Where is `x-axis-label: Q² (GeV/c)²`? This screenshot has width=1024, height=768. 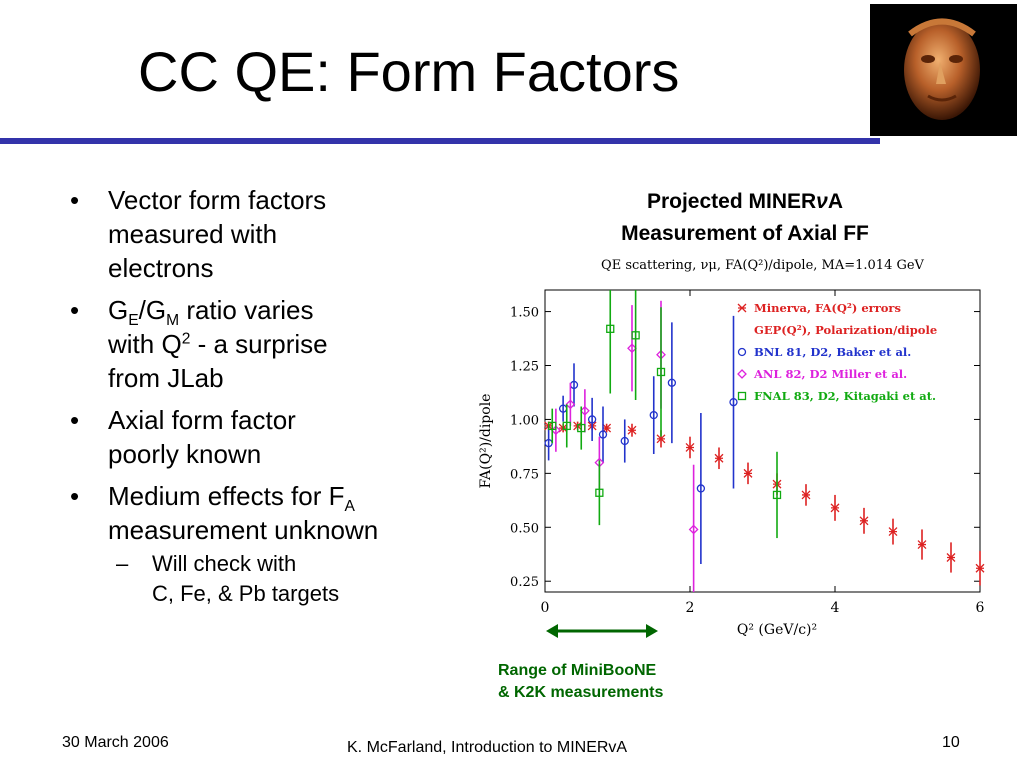 x-axis-label: Q² (GeV/c)² is located at coordinates (777, 630).